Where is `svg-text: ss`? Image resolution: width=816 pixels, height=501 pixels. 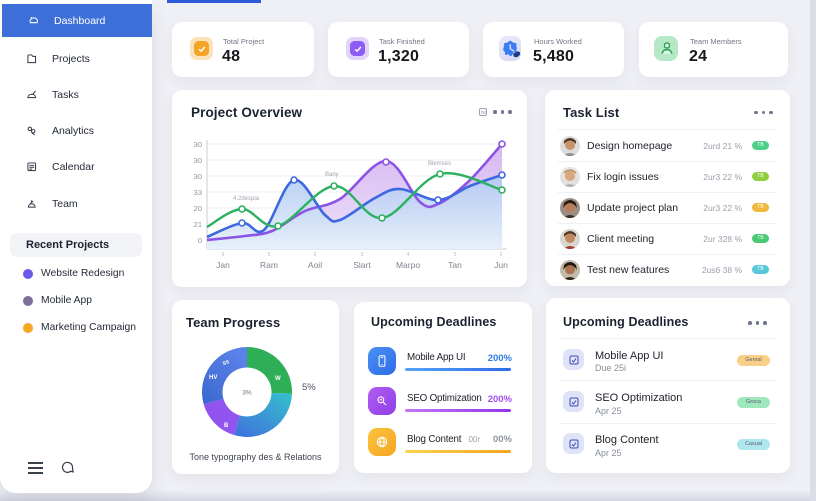
svg-text: ss is located at coordinates (226, 363).